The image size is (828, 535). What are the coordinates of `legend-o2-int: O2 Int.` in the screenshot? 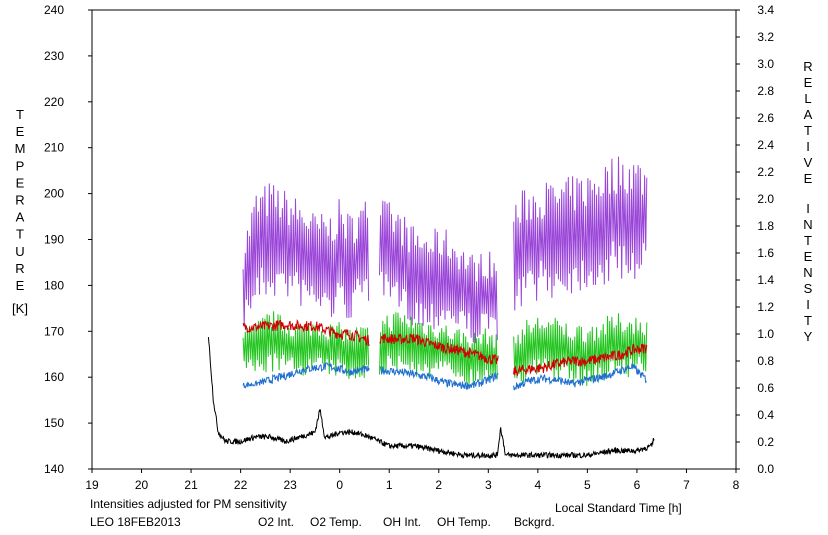 It's located at (276, 522).